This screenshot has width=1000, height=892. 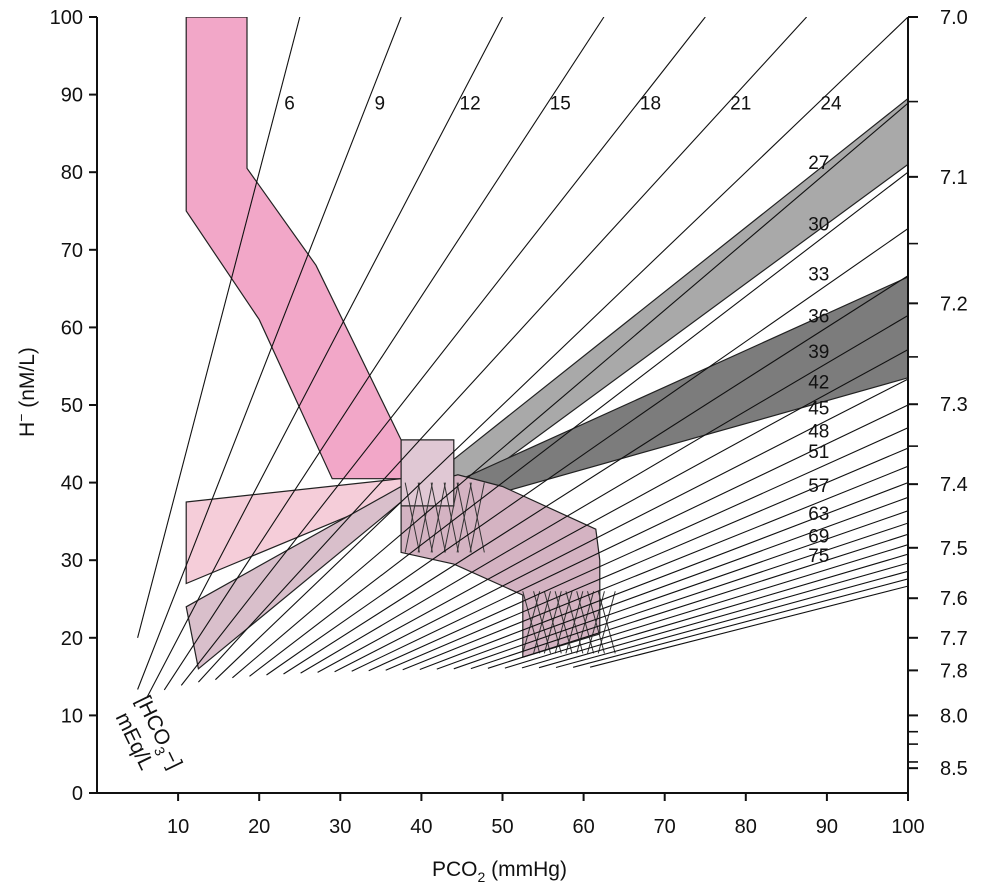 What do you see at coordinates (451, 517) in the screenshot?
I see `hatch-line-1-b60` at bounding box center [451, 517].